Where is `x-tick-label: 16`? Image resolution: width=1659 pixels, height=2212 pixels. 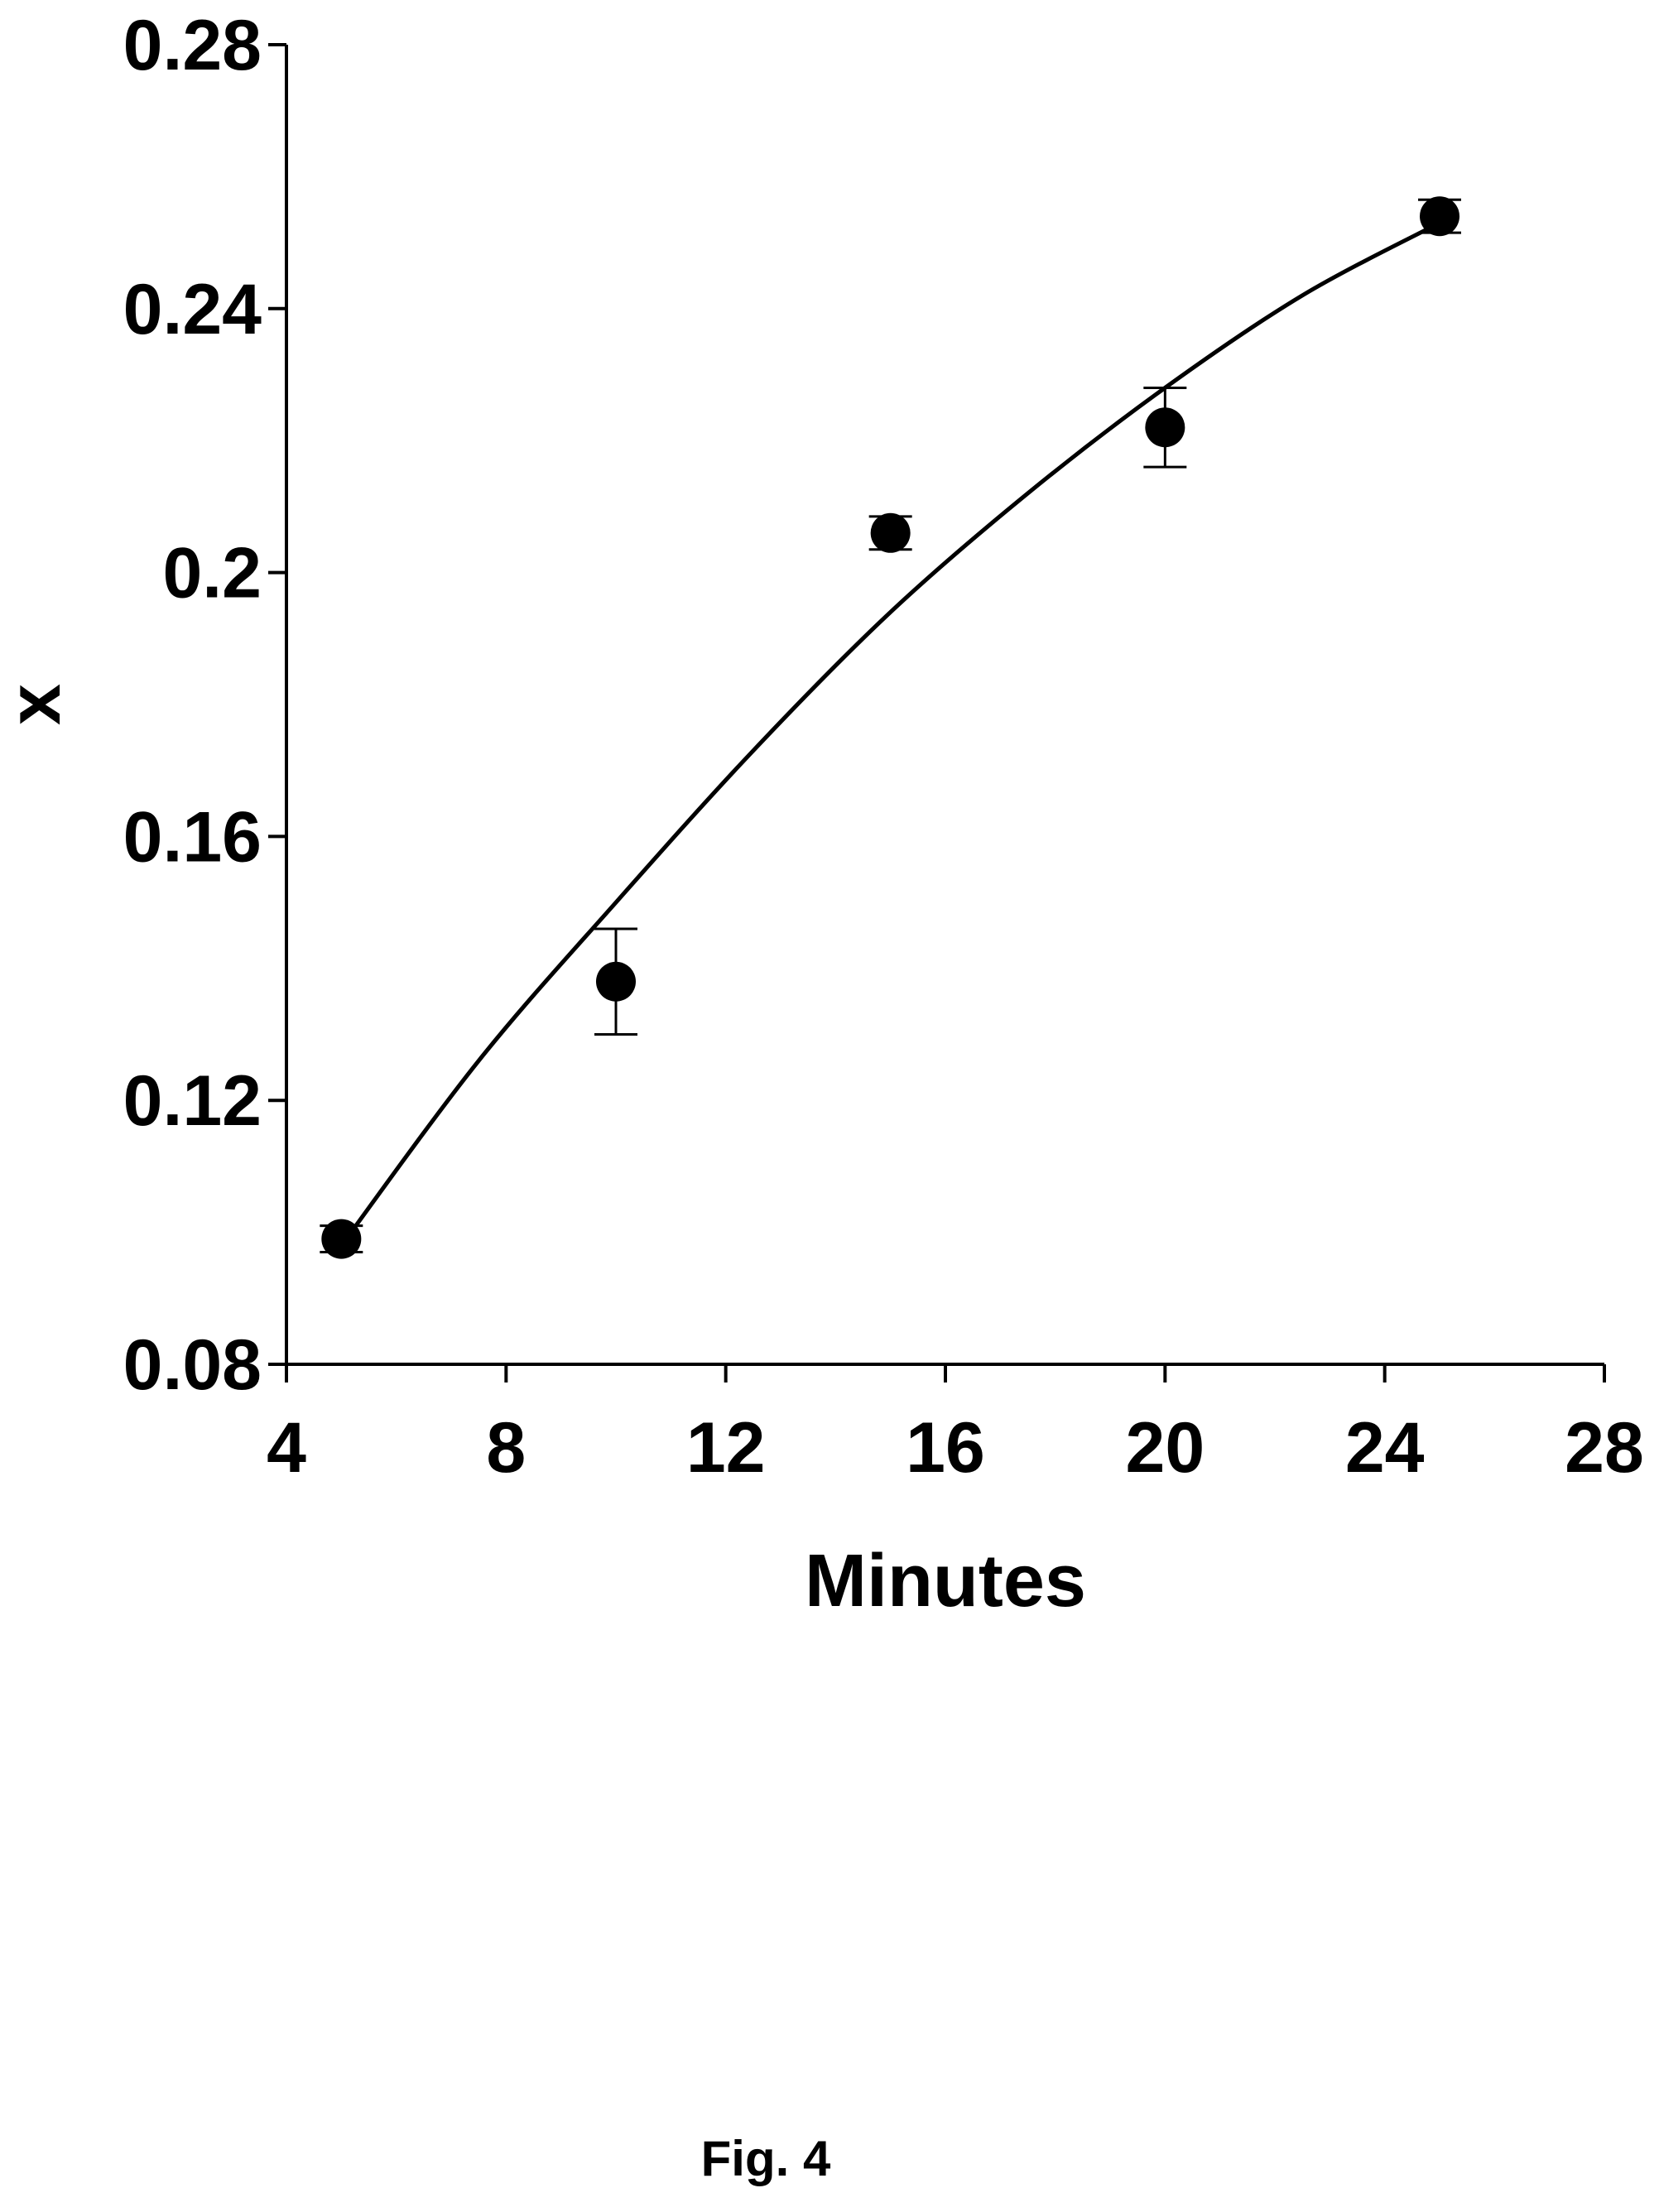
x-tick-label: 16 is located at coordinates (945, 1448).